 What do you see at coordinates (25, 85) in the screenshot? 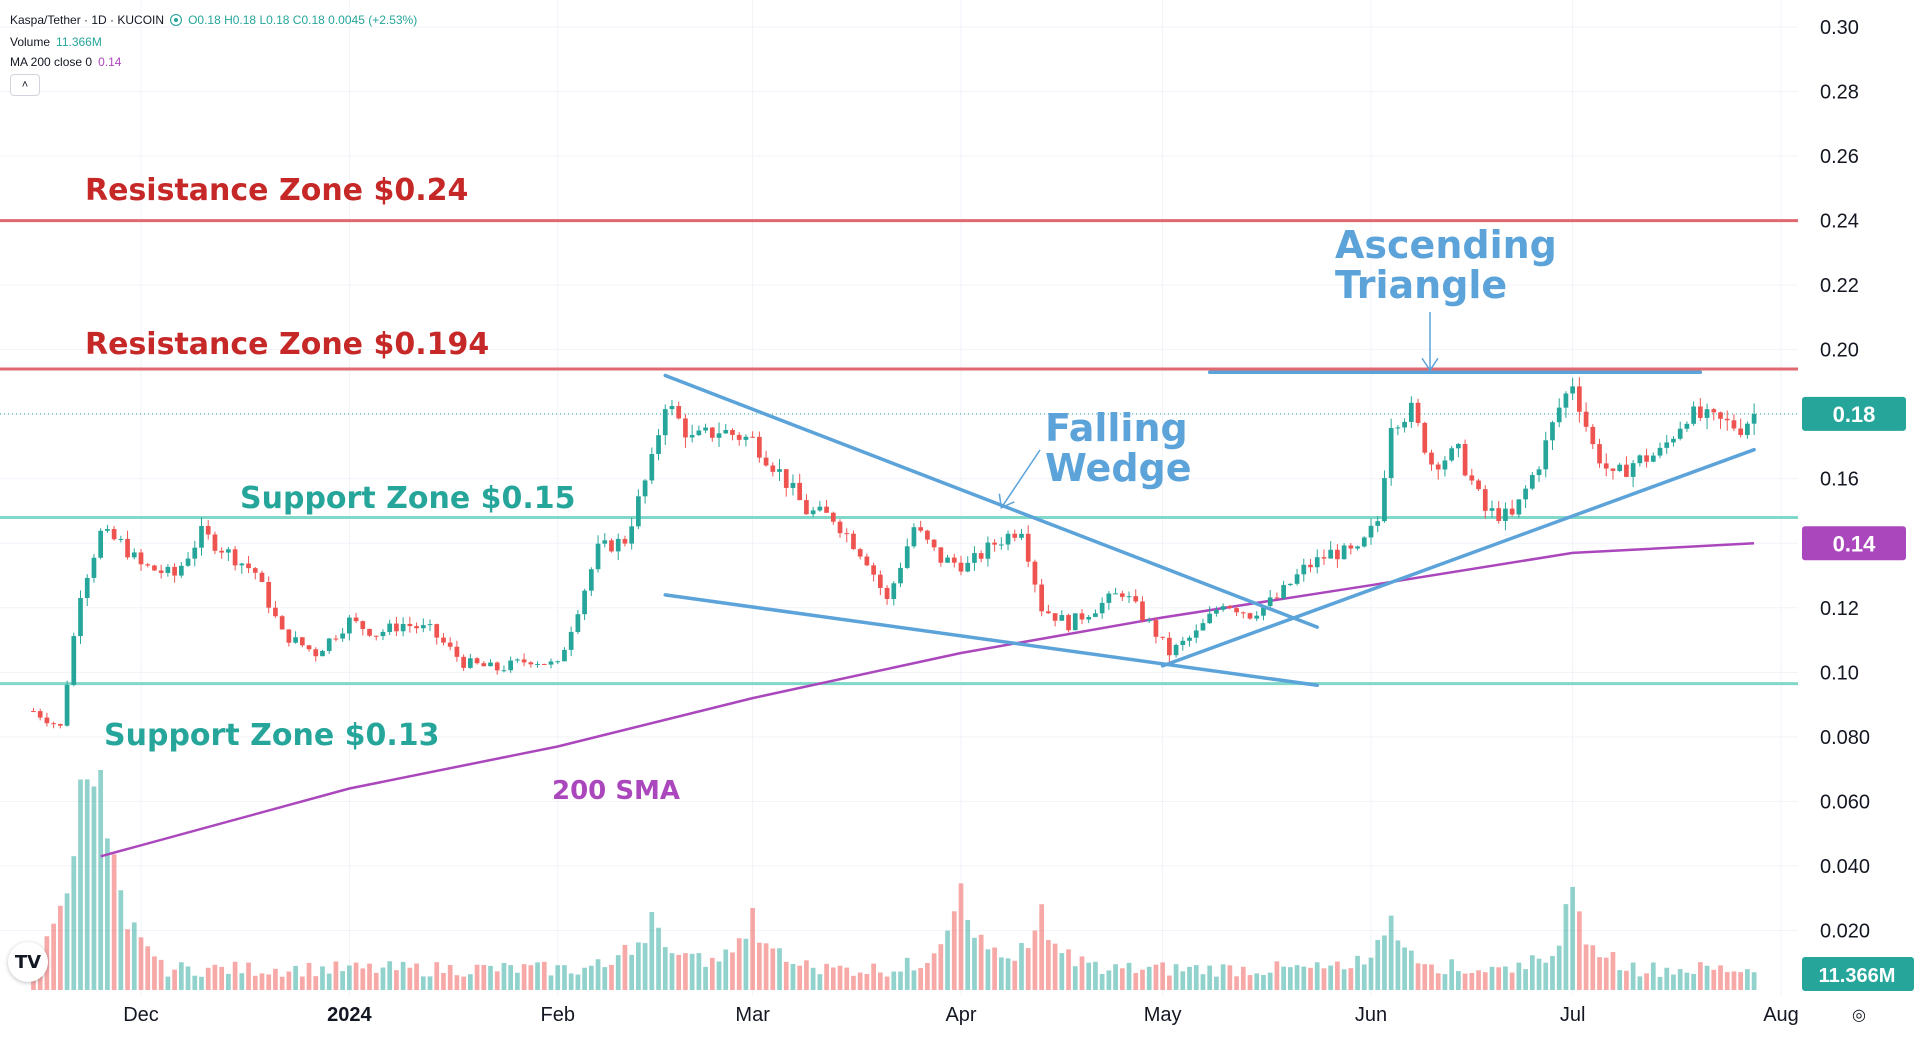
I see `collapse-legend-button: ˄` at bounding box center [25, 85].